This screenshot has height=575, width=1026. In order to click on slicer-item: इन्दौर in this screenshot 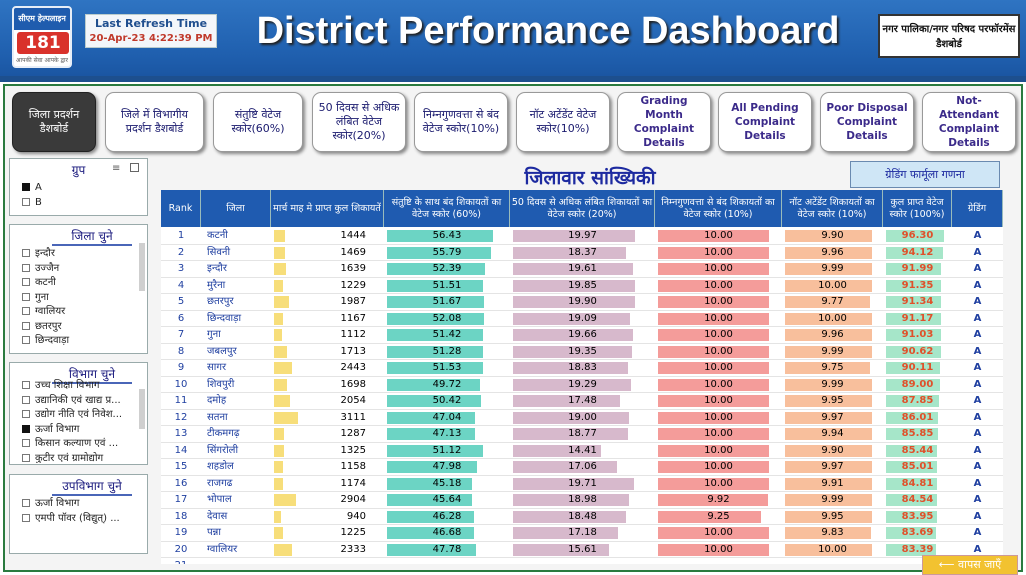, I will do `click(86, 254)`.